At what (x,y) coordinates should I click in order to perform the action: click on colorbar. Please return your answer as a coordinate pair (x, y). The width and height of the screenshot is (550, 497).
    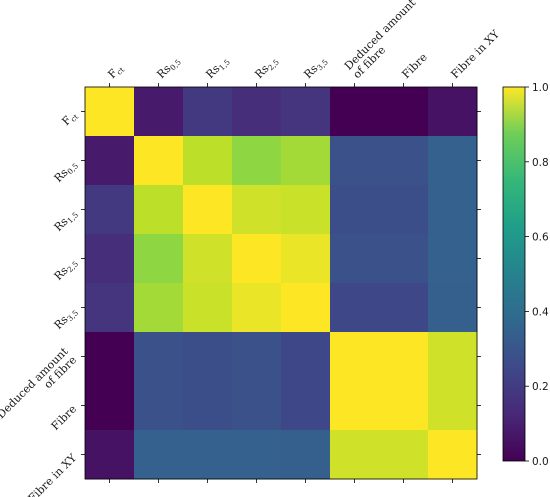
    Looking at the image, I should click on (514, 274).